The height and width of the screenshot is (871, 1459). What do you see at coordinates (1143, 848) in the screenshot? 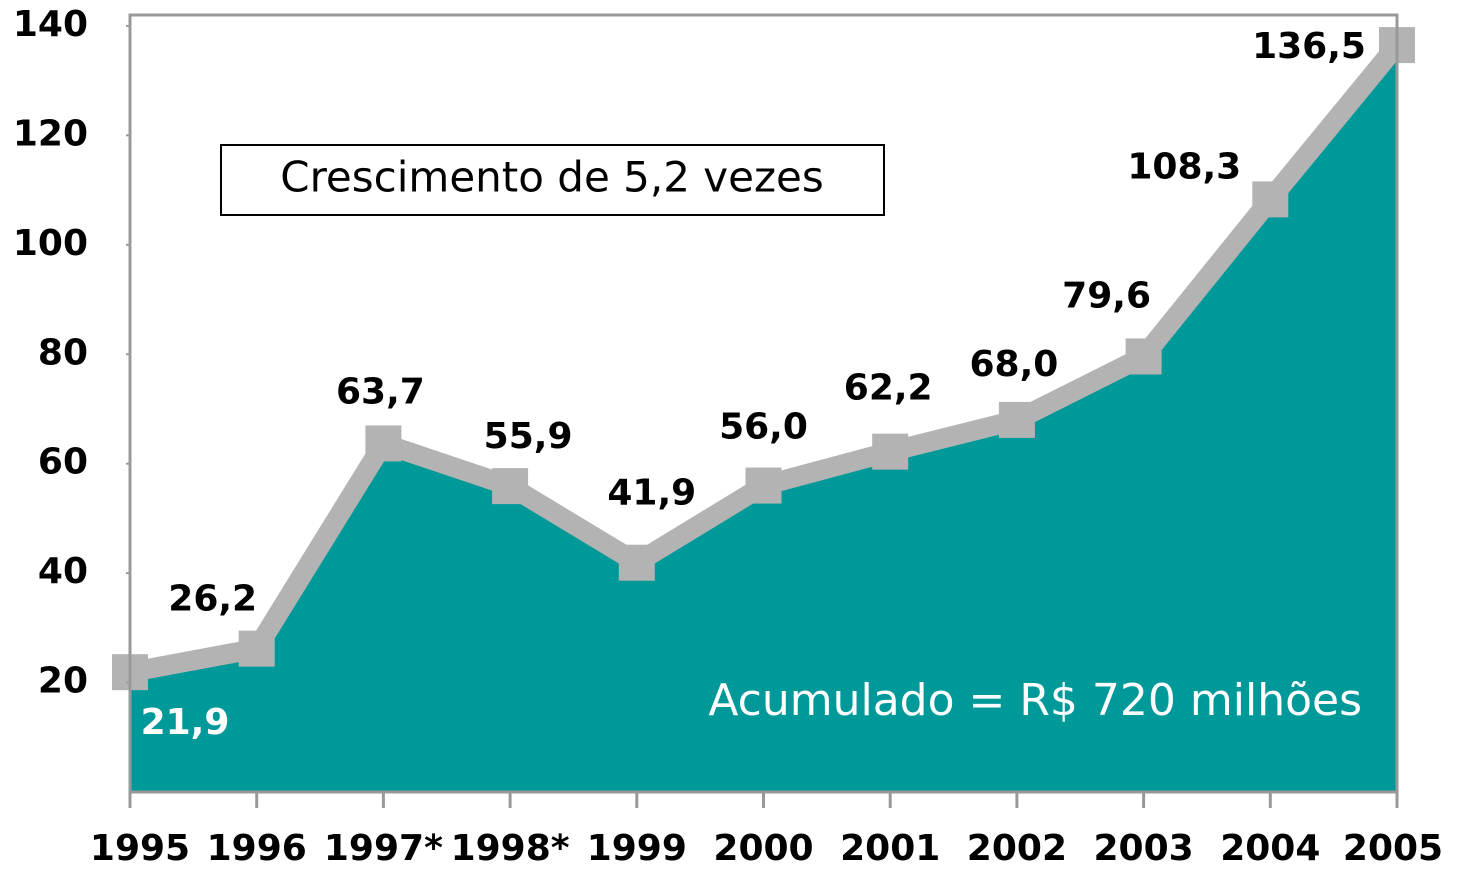
I see `x-tick-label: 2003` at bounding box center [1143, 848].